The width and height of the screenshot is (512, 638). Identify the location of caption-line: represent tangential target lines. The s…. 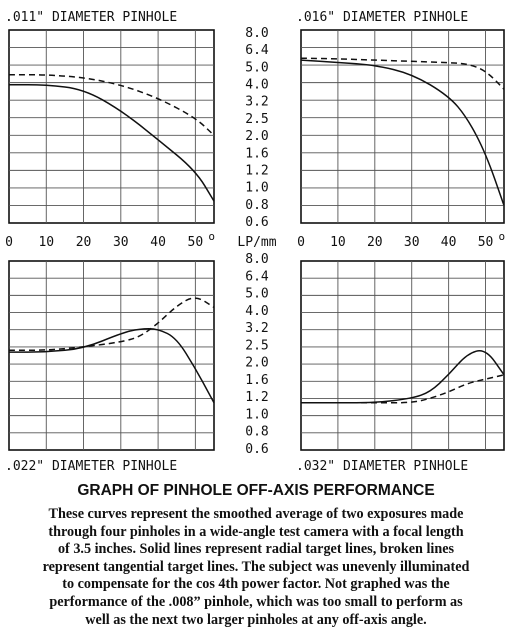
(256, 566).